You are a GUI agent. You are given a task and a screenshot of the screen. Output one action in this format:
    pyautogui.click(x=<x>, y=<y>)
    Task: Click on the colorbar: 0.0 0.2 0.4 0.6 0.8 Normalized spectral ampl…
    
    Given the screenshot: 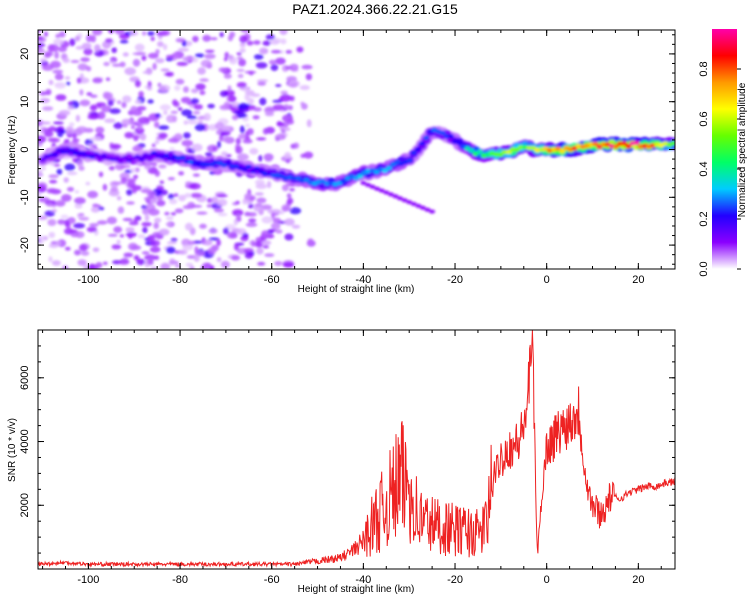 What is the action you would take?
    pyautogui.click(x=723, y=153)
    